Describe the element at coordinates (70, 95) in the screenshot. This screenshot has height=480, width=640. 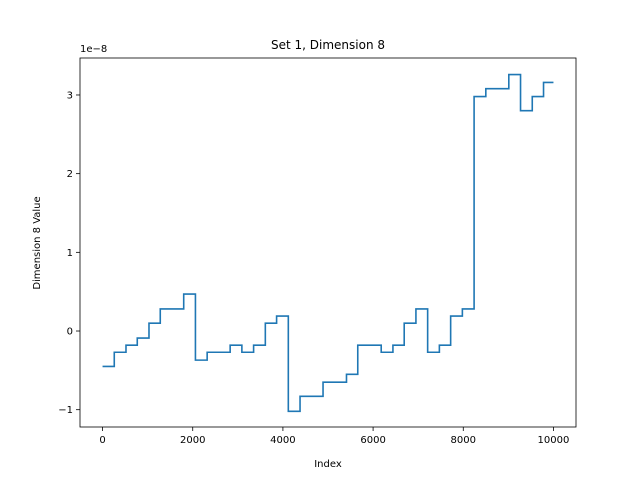
I see `y-tick-label: 3` at that location.